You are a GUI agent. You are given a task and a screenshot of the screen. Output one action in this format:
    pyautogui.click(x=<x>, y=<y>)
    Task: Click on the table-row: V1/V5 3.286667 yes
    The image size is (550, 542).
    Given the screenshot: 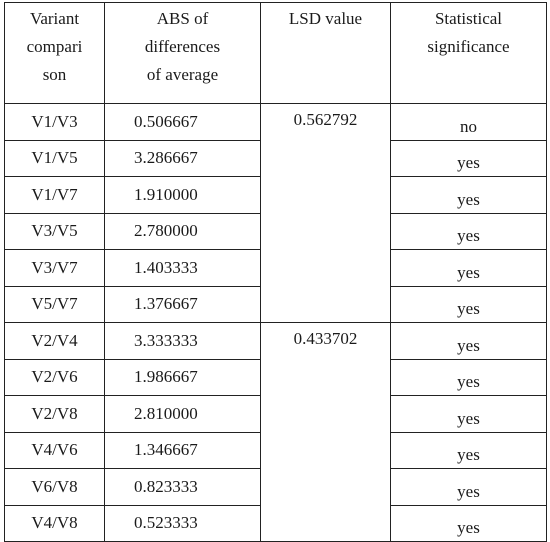 What is the action you would take?
    pyautogui.click(x=275, y=158)
    